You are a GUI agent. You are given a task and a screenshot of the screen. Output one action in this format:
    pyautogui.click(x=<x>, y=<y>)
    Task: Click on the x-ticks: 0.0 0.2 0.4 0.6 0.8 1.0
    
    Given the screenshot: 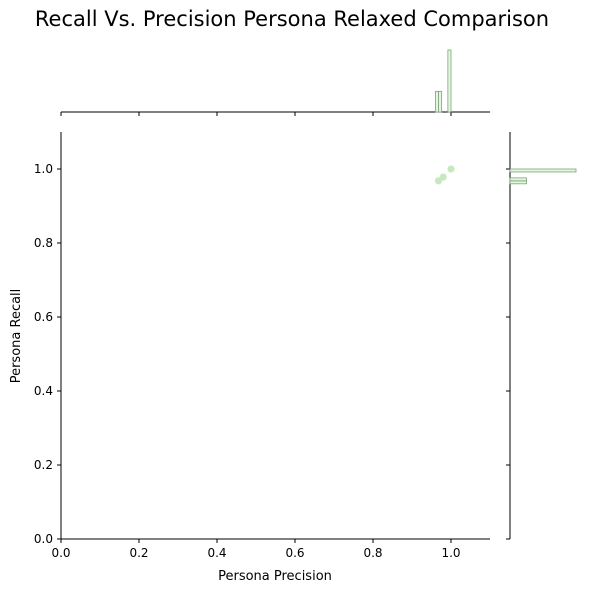 What is the action you would take?
    pyautogui.click(x=256, y=549)
    